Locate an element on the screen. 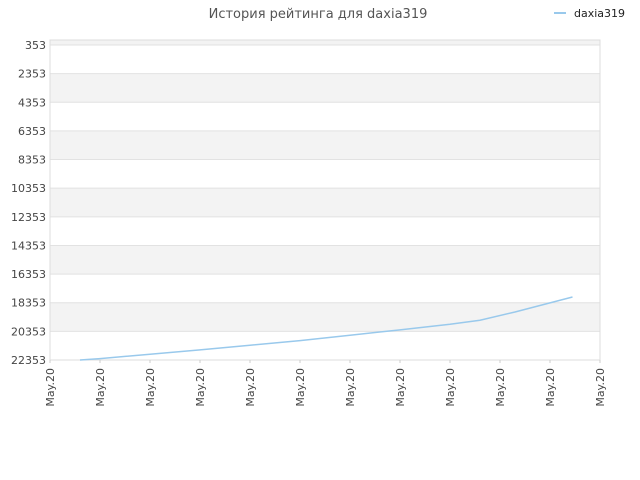  y-tick-label: 18353 is located at coordinates (28, 303).